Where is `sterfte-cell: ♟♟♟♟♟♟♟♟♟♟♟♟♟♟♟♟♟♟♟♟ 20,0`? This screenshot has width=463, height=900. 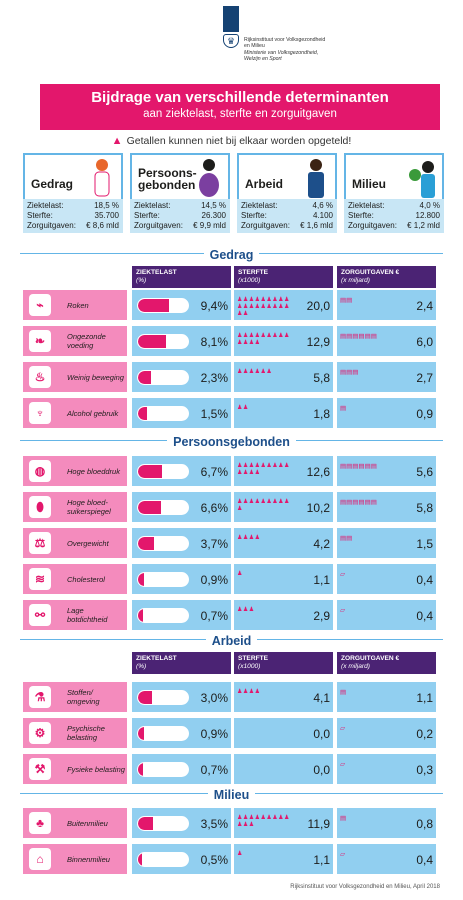 sterfte-cell: ♟♟♟♟♟♟♟♟♟♟♟♟♟♟♟♟♟♟♟♟ 20,0 is located at coordinates (283, 305).